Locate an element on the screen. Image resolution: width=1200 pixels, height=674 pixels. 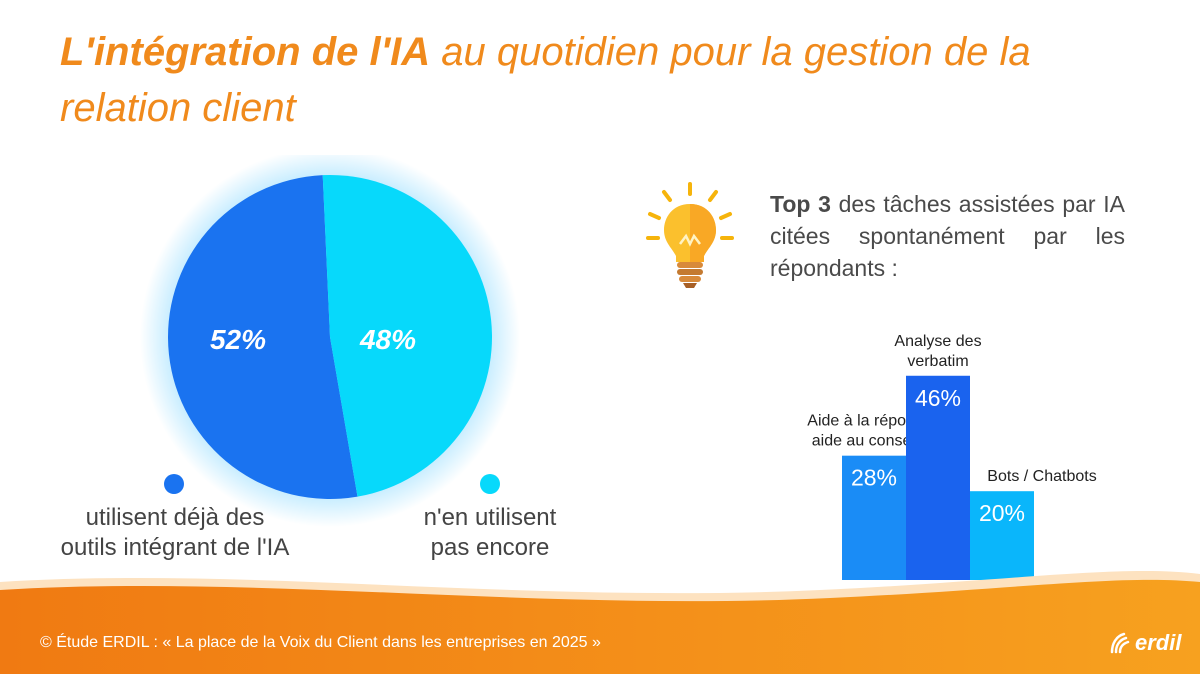
lightbulb-icon is located at coordinates (690, 235).